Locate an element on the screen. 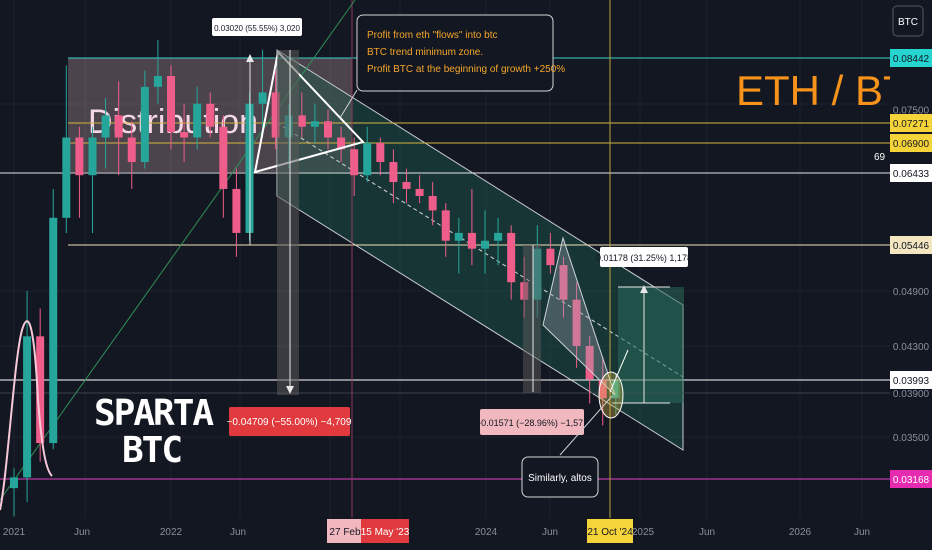  measure-drop-arrow is located at coordinates (290, 390).